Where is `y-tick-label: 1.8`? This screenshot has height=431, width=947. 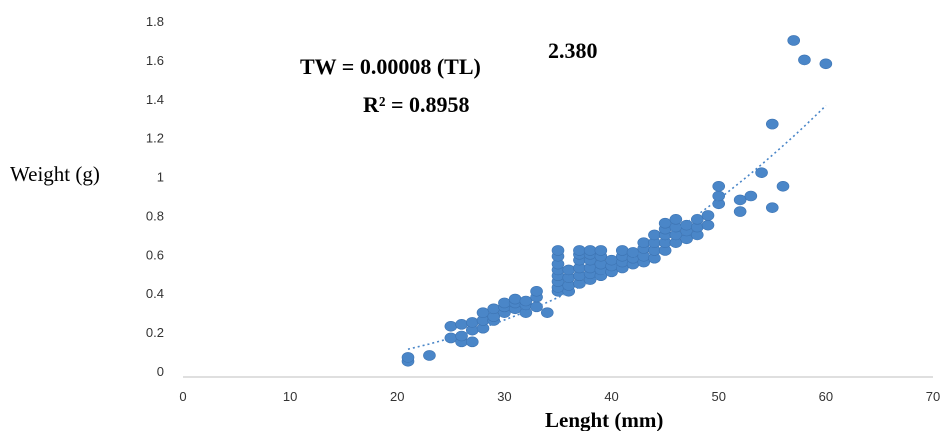 y-tick-label: 1.8 is located at coordinates (155, 21).